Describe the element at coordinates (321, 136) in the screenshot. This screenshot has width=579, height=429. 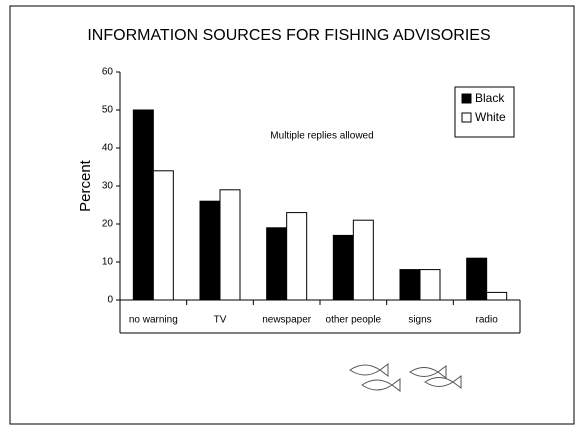
I see `annotation: Multiple replies allowed` at that location.